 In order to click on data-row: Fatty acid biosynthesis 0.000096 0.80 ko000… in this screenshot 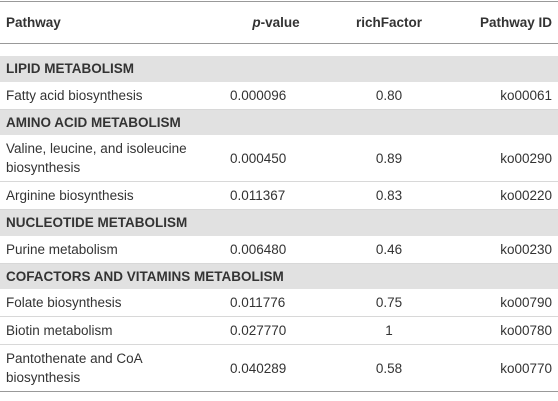, I will do `click(279, 95)`.